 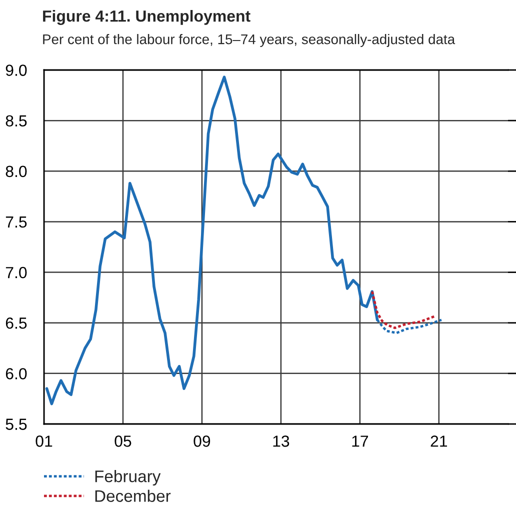 What do you see at coordinates (438, 441) in the screenshot?
I see `x-tick-label: 21` at bounding box center [438, 441].